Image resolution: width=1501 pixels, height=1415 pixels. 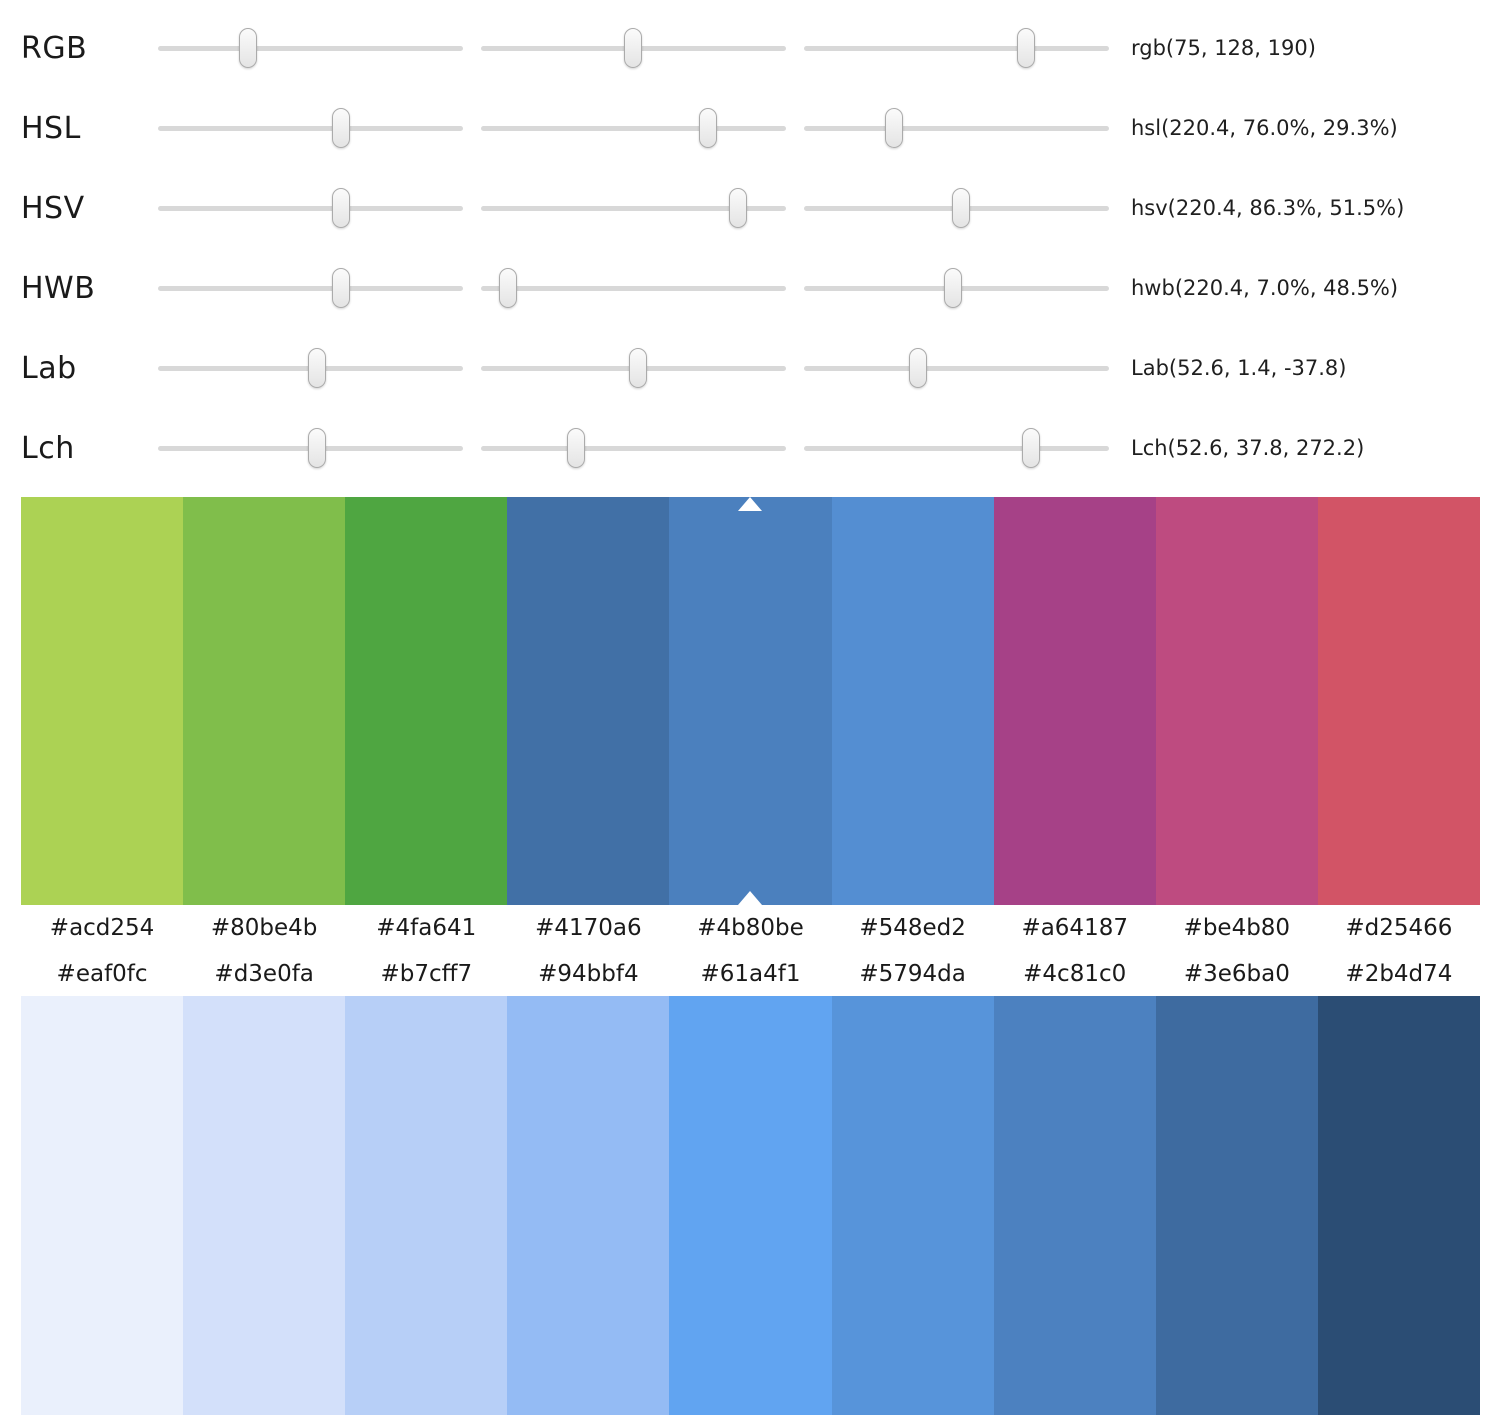 I want to click on hex-label: #4c81c0, so click(x=1075, y=973).